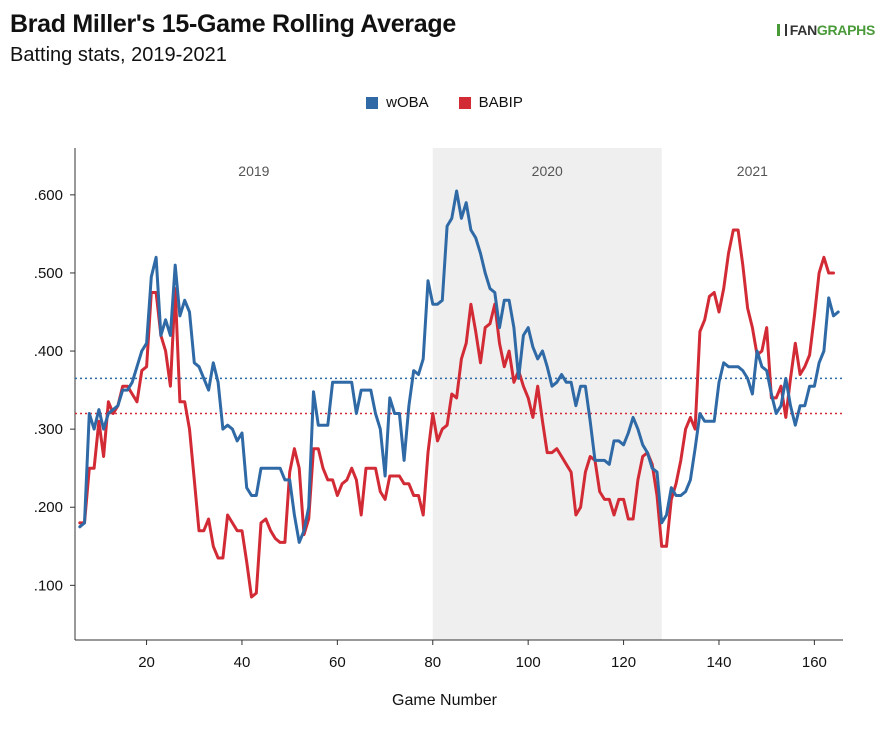  Describe the element at coordinates (803, 30) in the screenshot. I see `logo-text-fan: FAN` at that location.